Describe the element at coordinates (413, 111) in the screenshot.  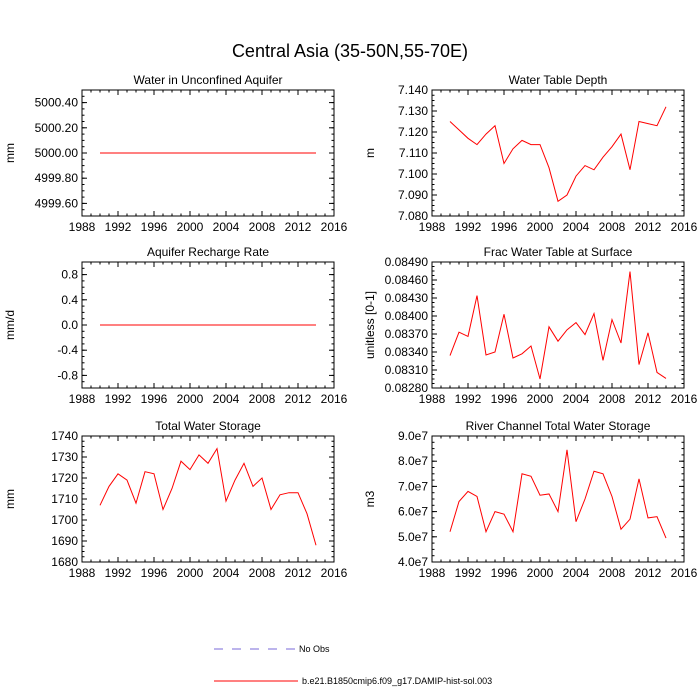
I see `y-tick-label: 7.130` at that location.